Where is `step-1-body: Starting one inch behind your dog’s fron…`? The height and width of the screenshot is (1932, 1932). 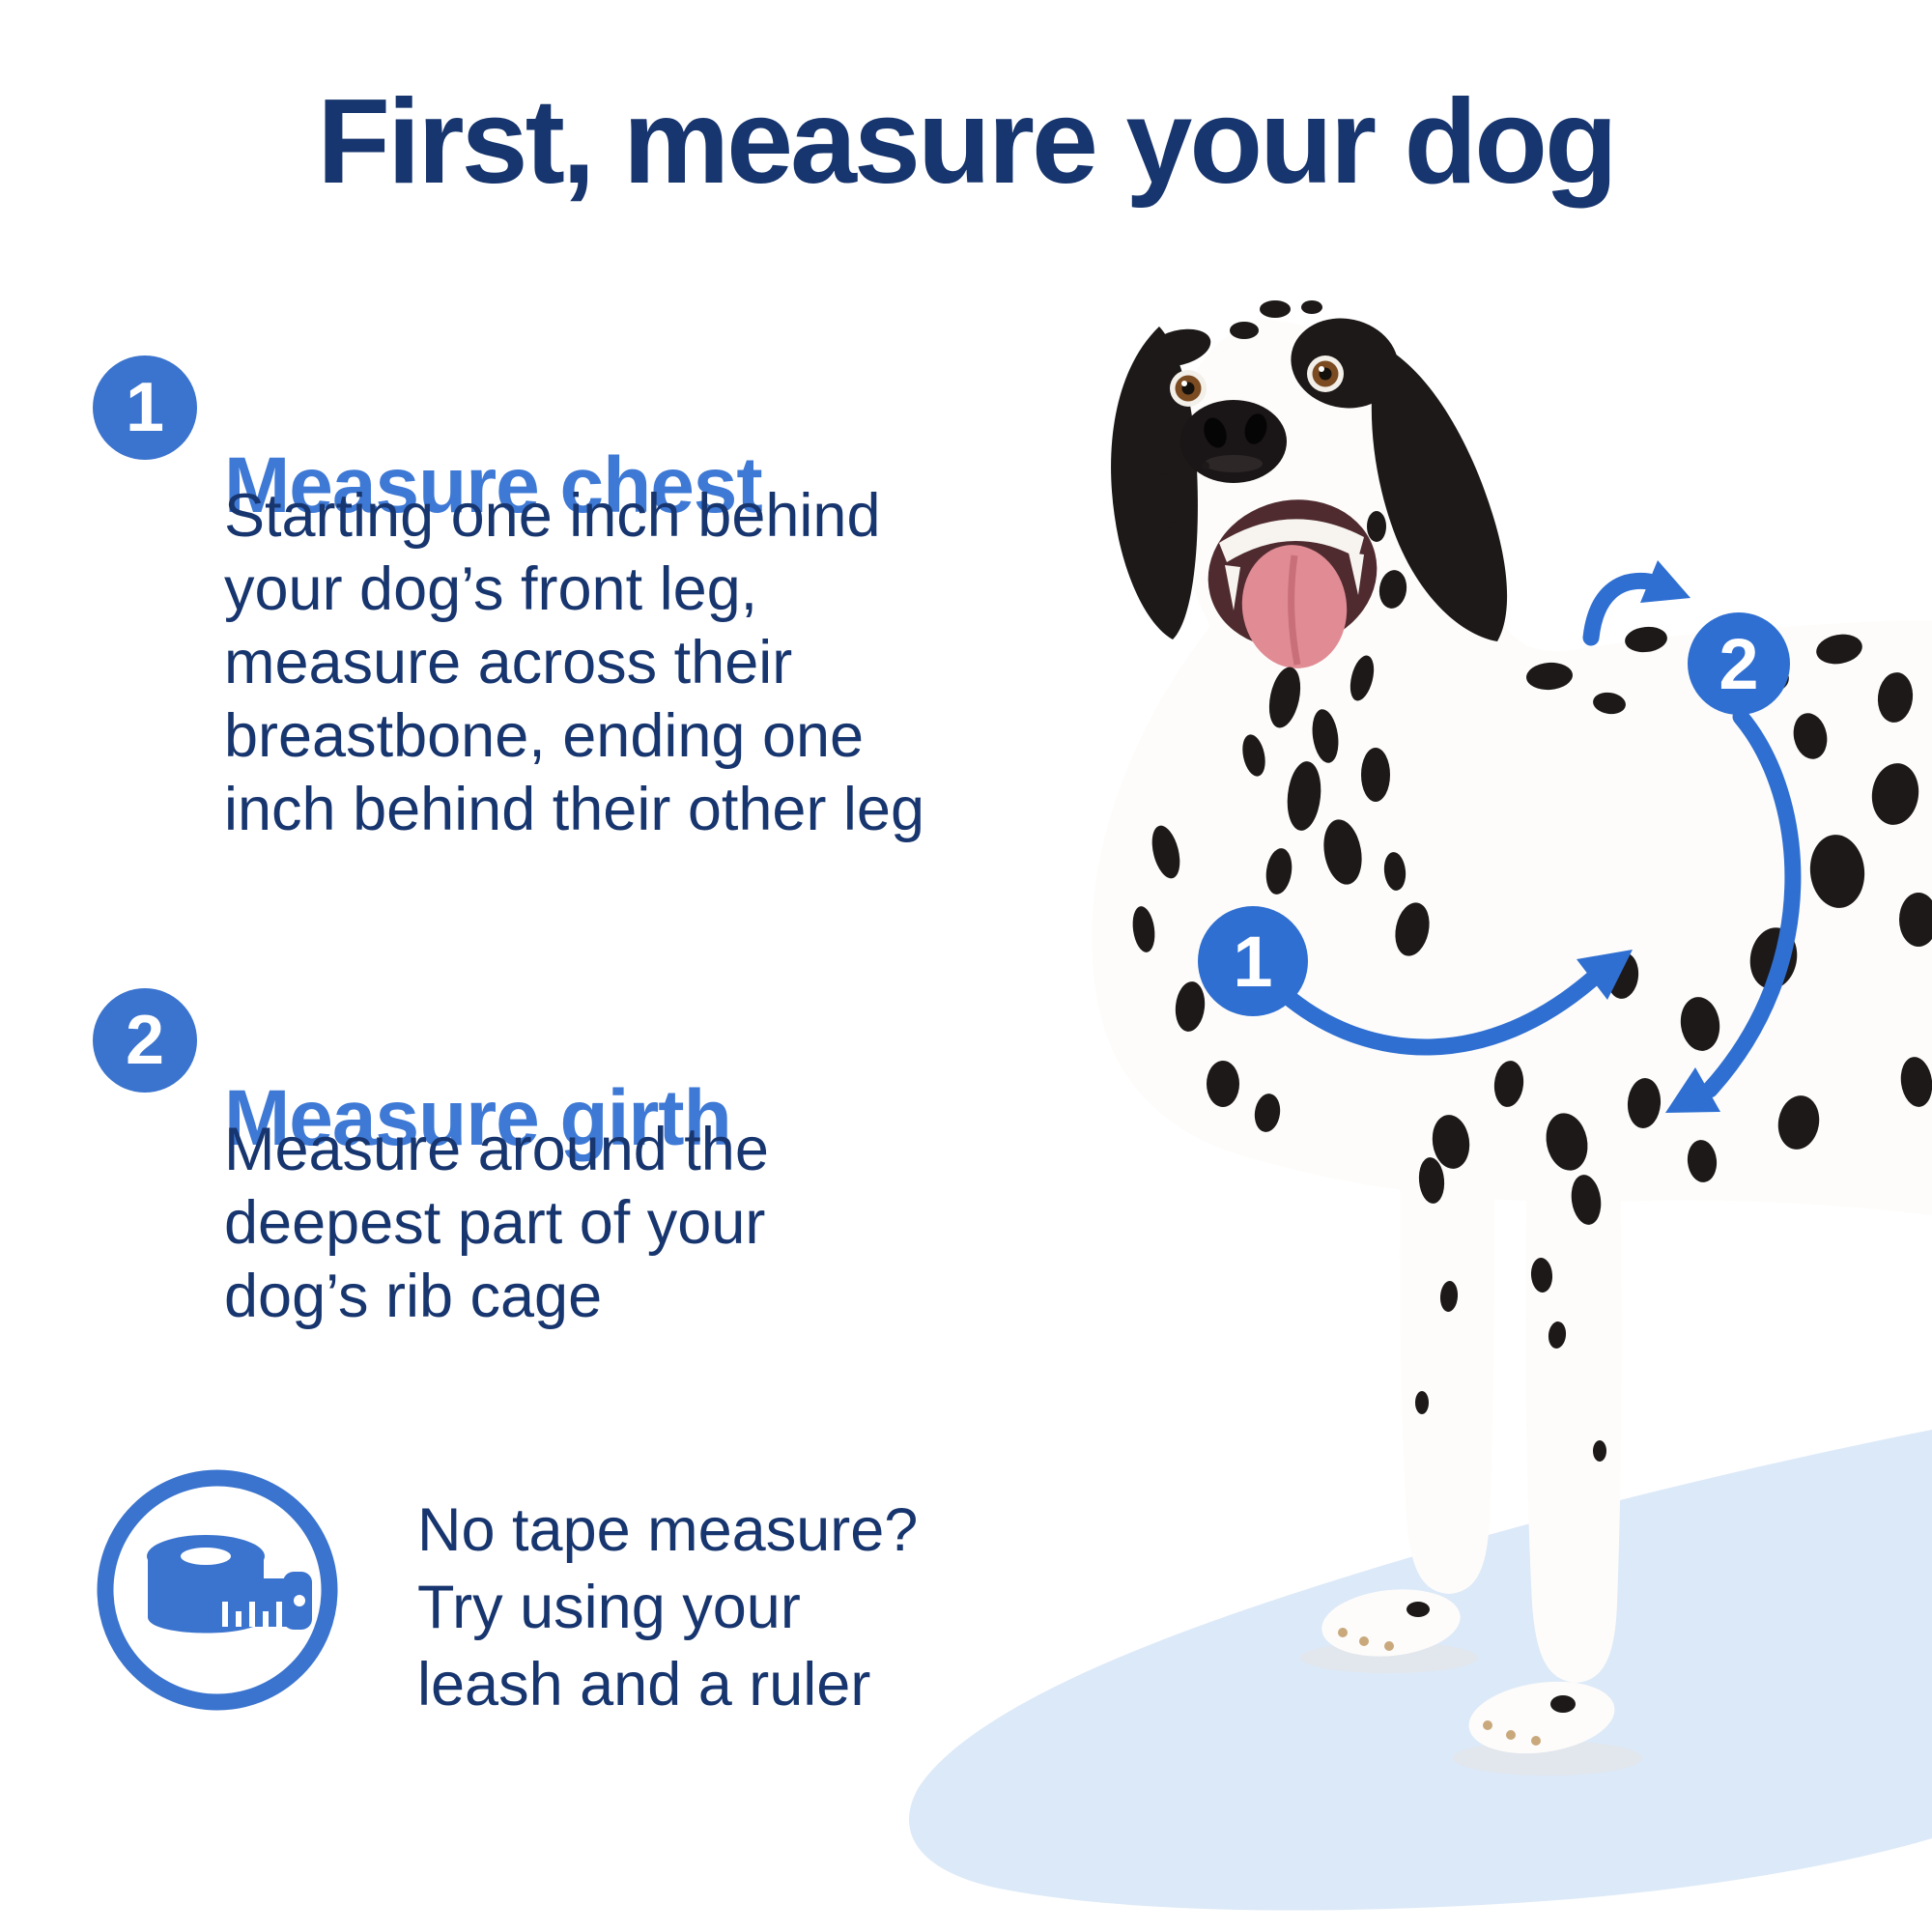 step-1-body: Starting one inch behind your dog’s fron… is located at coordinates (574, 662).